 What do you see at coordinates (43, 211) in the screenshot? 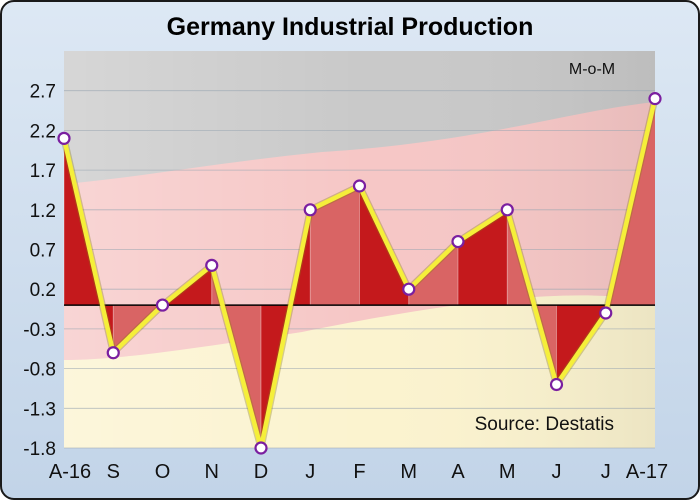
I see `y-tick-label: 1.2` at bounding box center [43, 211].